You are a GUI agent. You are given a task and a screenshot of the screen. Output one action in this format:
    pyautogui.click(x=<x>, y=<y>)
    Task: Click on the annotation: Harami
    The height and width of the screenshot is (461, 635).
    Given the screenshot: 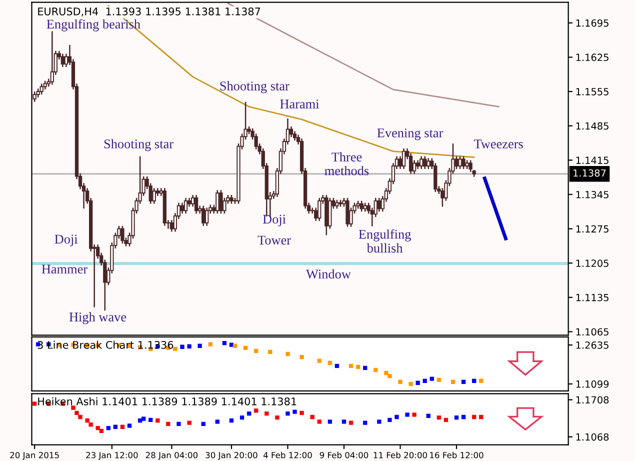 What is the action you would take?
    pyautogui.click(x=300, y=104)
    